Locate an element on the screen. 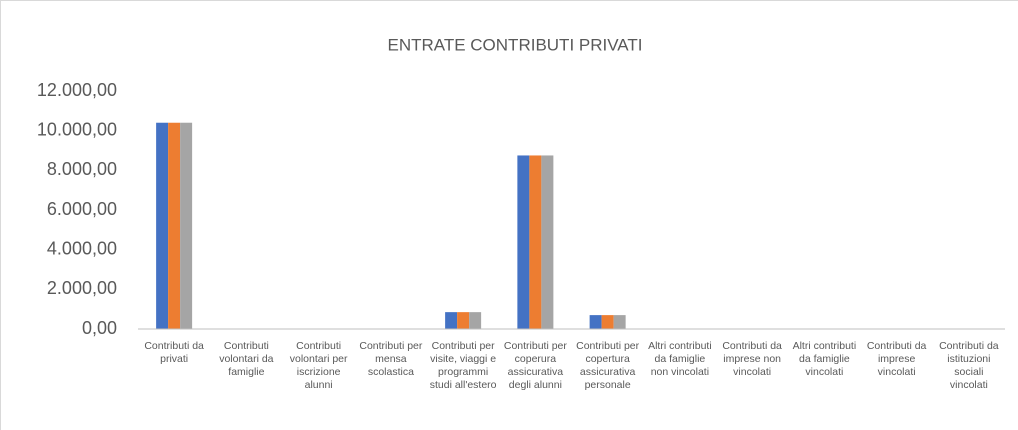 Image resolution: width=1018 pixels, height=430 pixels. y-tick-label: 10.000,00 is located at coordinates (77, 129).